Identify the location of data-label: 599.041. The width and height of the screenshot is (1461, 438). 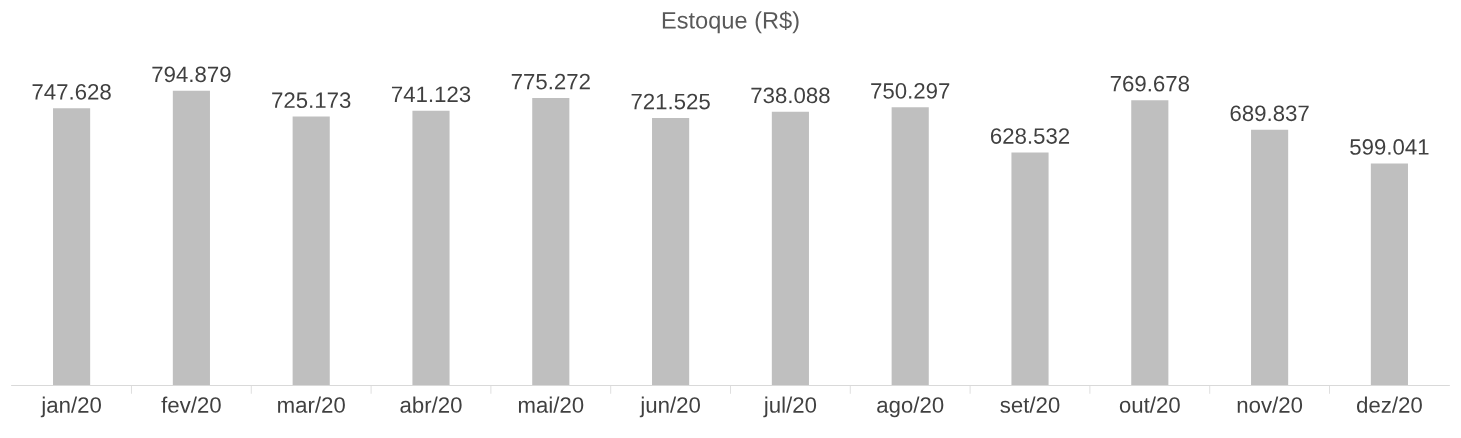
(1389, 147).